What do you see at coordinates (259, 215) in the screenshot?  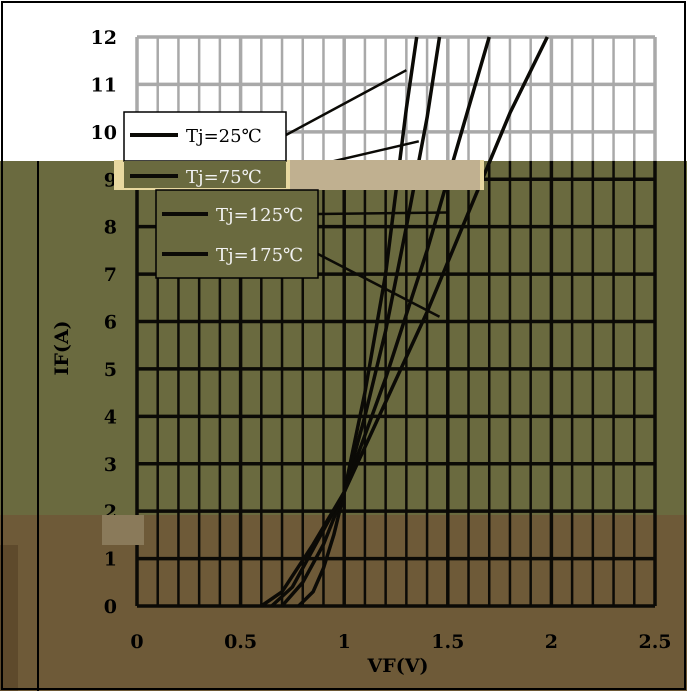 I see `legend-label: Tj=125℃` at bounding box center [259, 215].